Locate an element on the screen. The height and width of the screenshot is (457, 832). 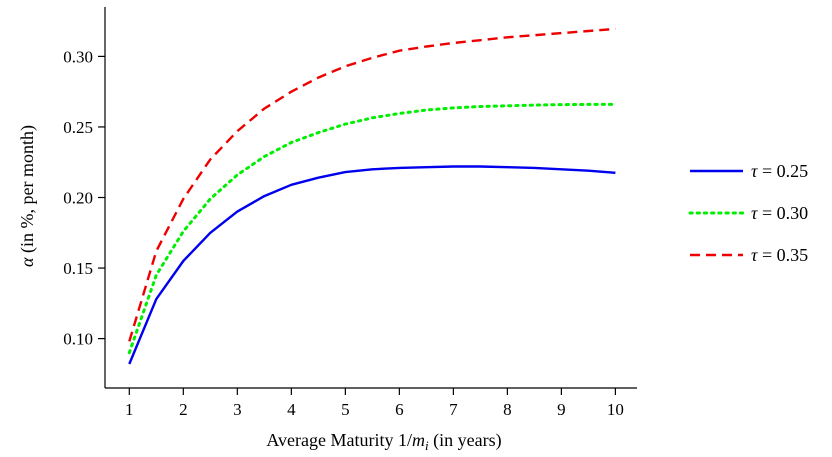
x-tick-label: 6 is located at coordinates (399, 409).